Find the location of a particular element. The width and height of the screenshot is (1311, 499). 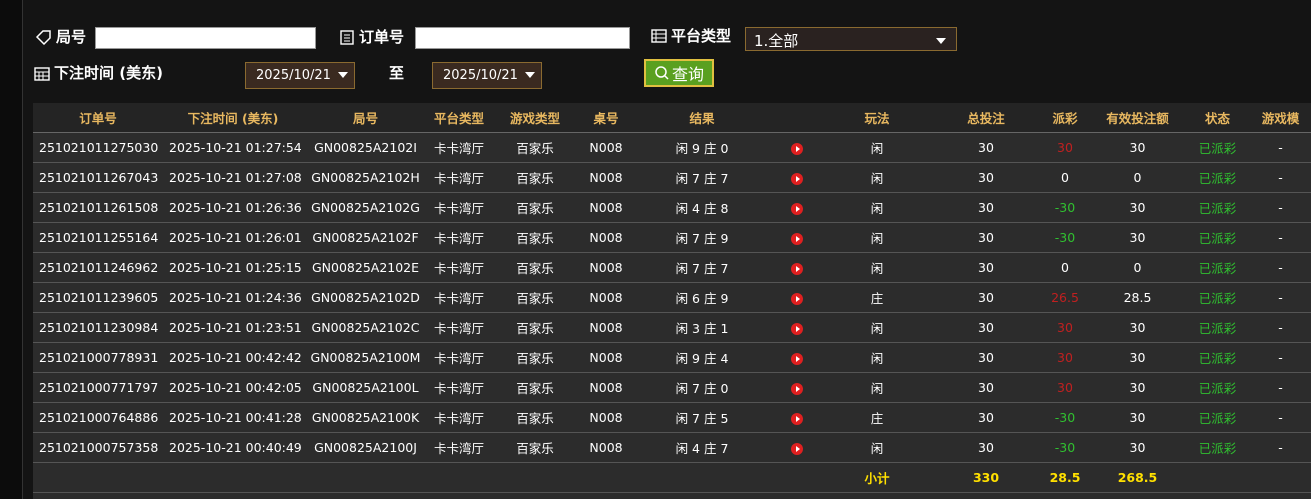

side-strip is located at coordinates (11, 249).